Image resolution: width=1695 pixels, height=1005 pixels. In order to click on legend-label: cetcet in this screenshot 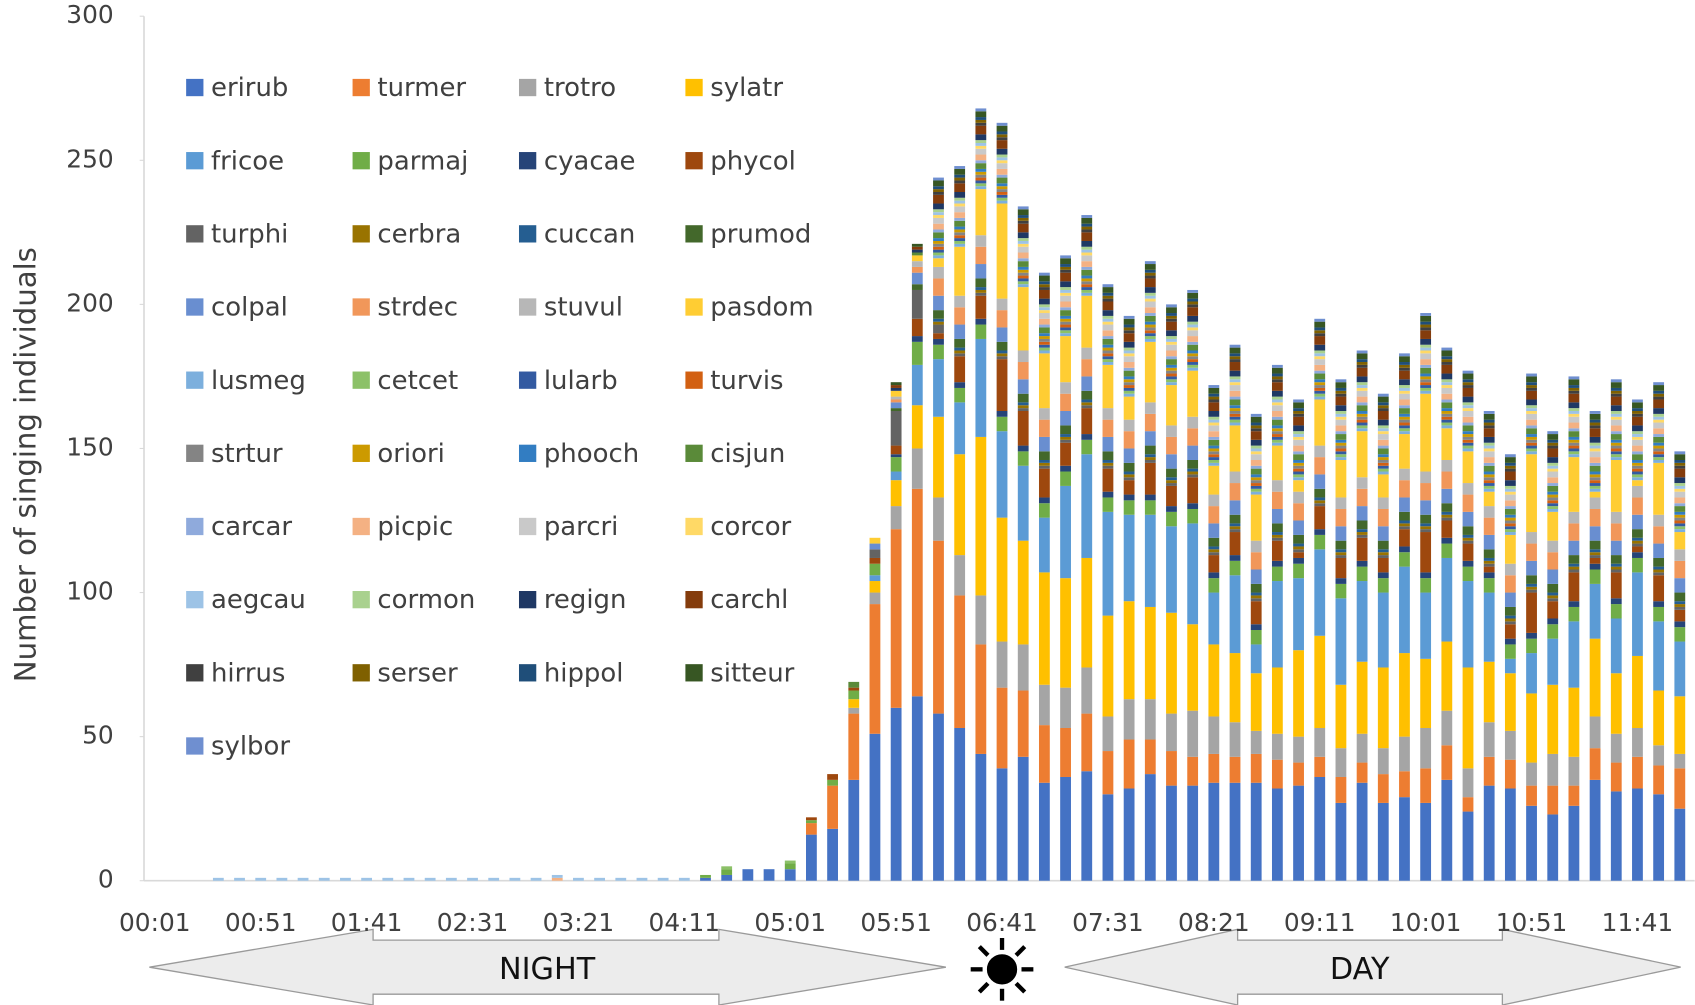, I will do `click(417, 381)`.